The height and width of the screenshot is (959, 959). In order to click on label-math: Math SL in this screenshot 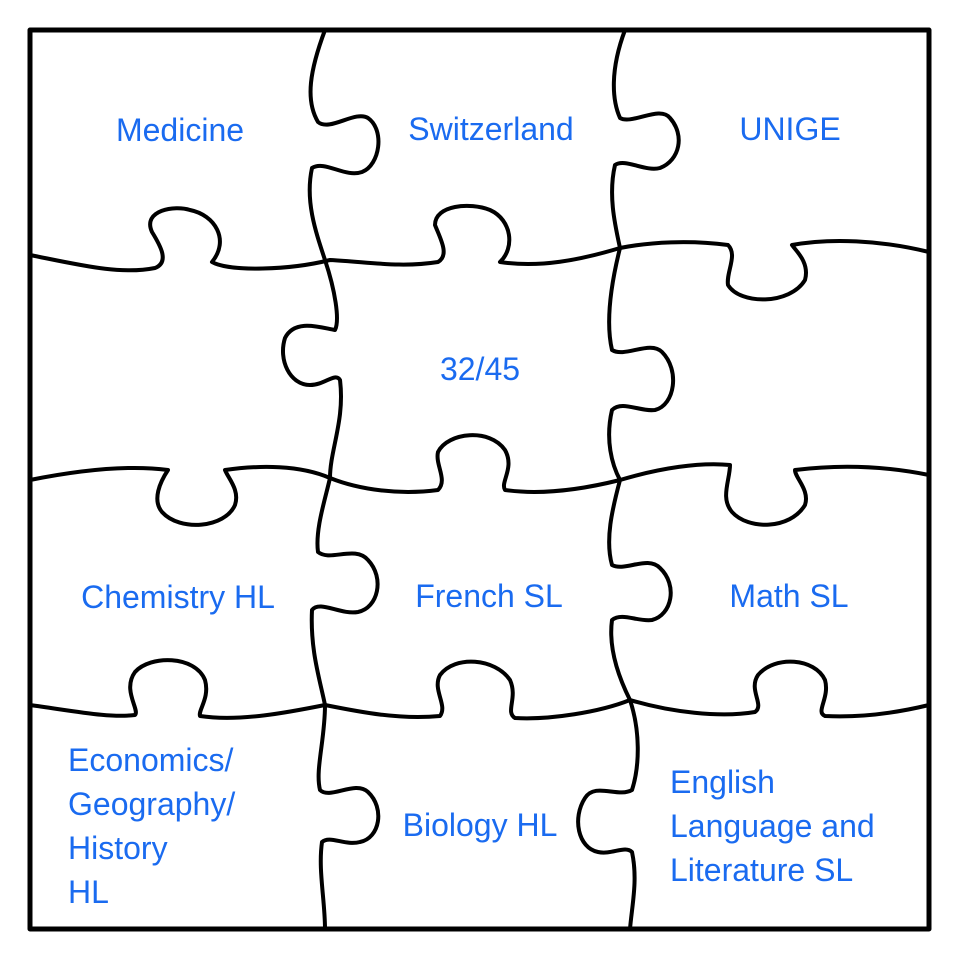, I will do `click(789, 596)`.